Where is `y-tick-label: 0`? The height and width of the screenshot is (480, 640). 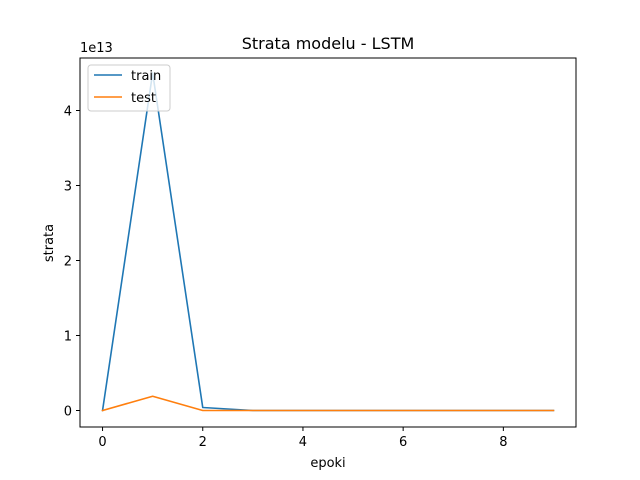
y-tick-label: 0 is located at coordinates (68, 412).